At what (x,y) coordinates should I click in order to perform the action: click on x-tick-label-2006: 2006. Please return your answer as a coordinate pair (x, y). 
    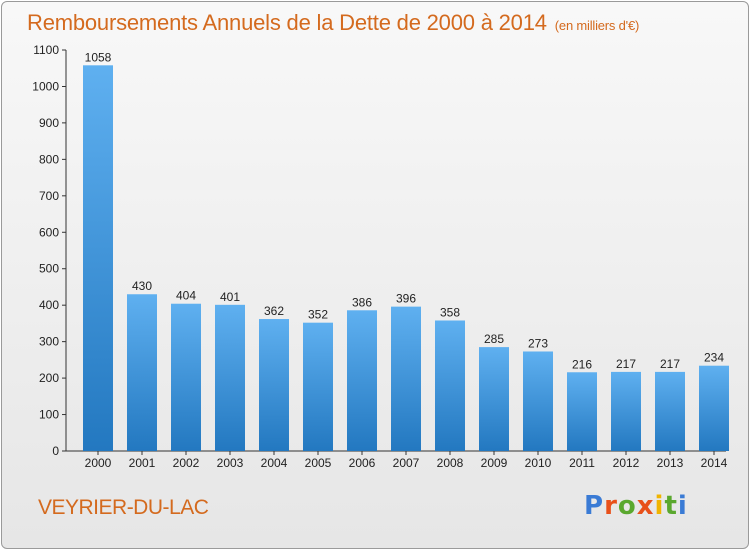
    Looking at the image, I should click on (362, 463).